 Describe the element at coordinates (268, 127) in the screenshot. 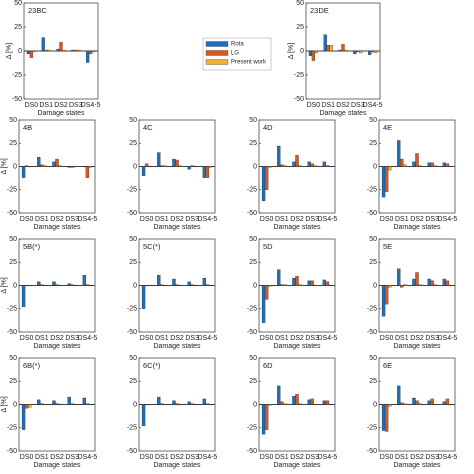

I see `panel-tag: 4D` at that location.